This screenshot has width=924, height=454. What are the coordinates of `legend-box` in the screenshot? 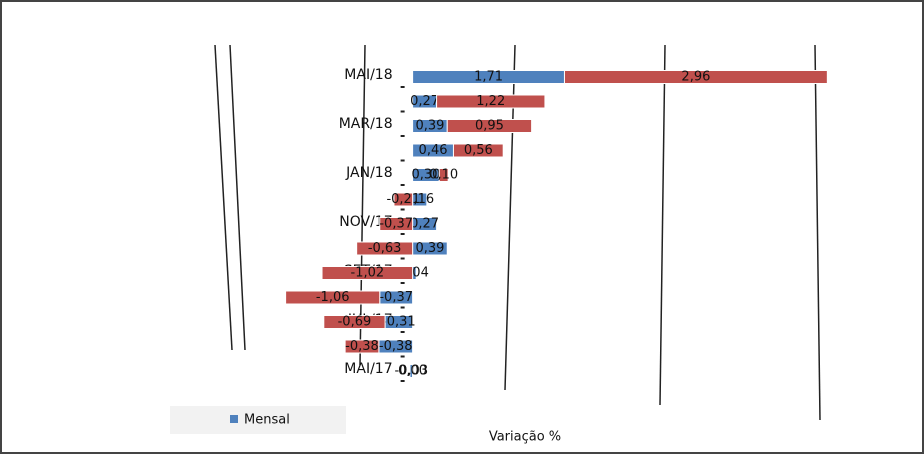 It's located at (258, 420).